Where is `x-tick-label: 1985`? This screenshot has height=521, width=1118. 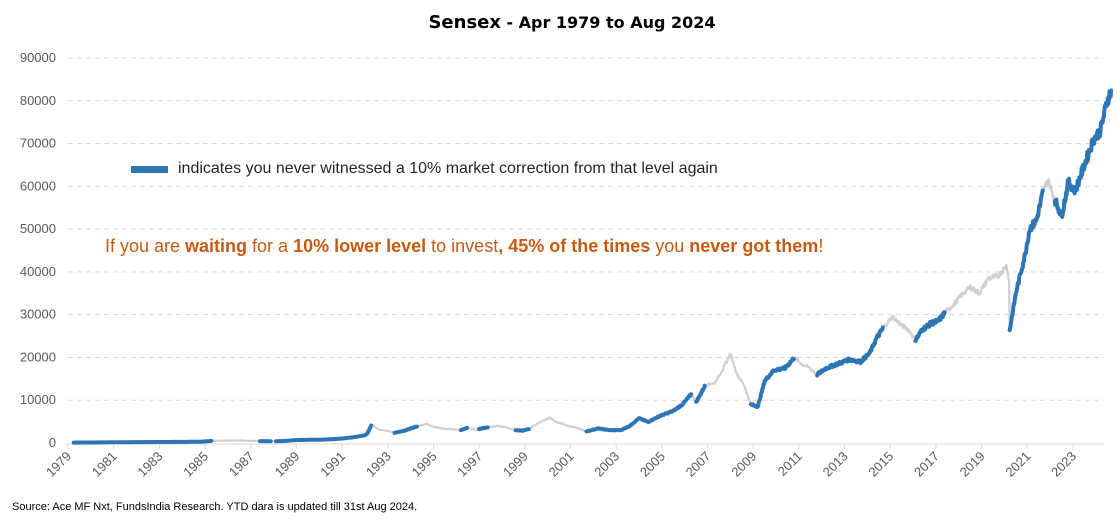
x-tick-label: 1985 is located at coordinates (195, 464).